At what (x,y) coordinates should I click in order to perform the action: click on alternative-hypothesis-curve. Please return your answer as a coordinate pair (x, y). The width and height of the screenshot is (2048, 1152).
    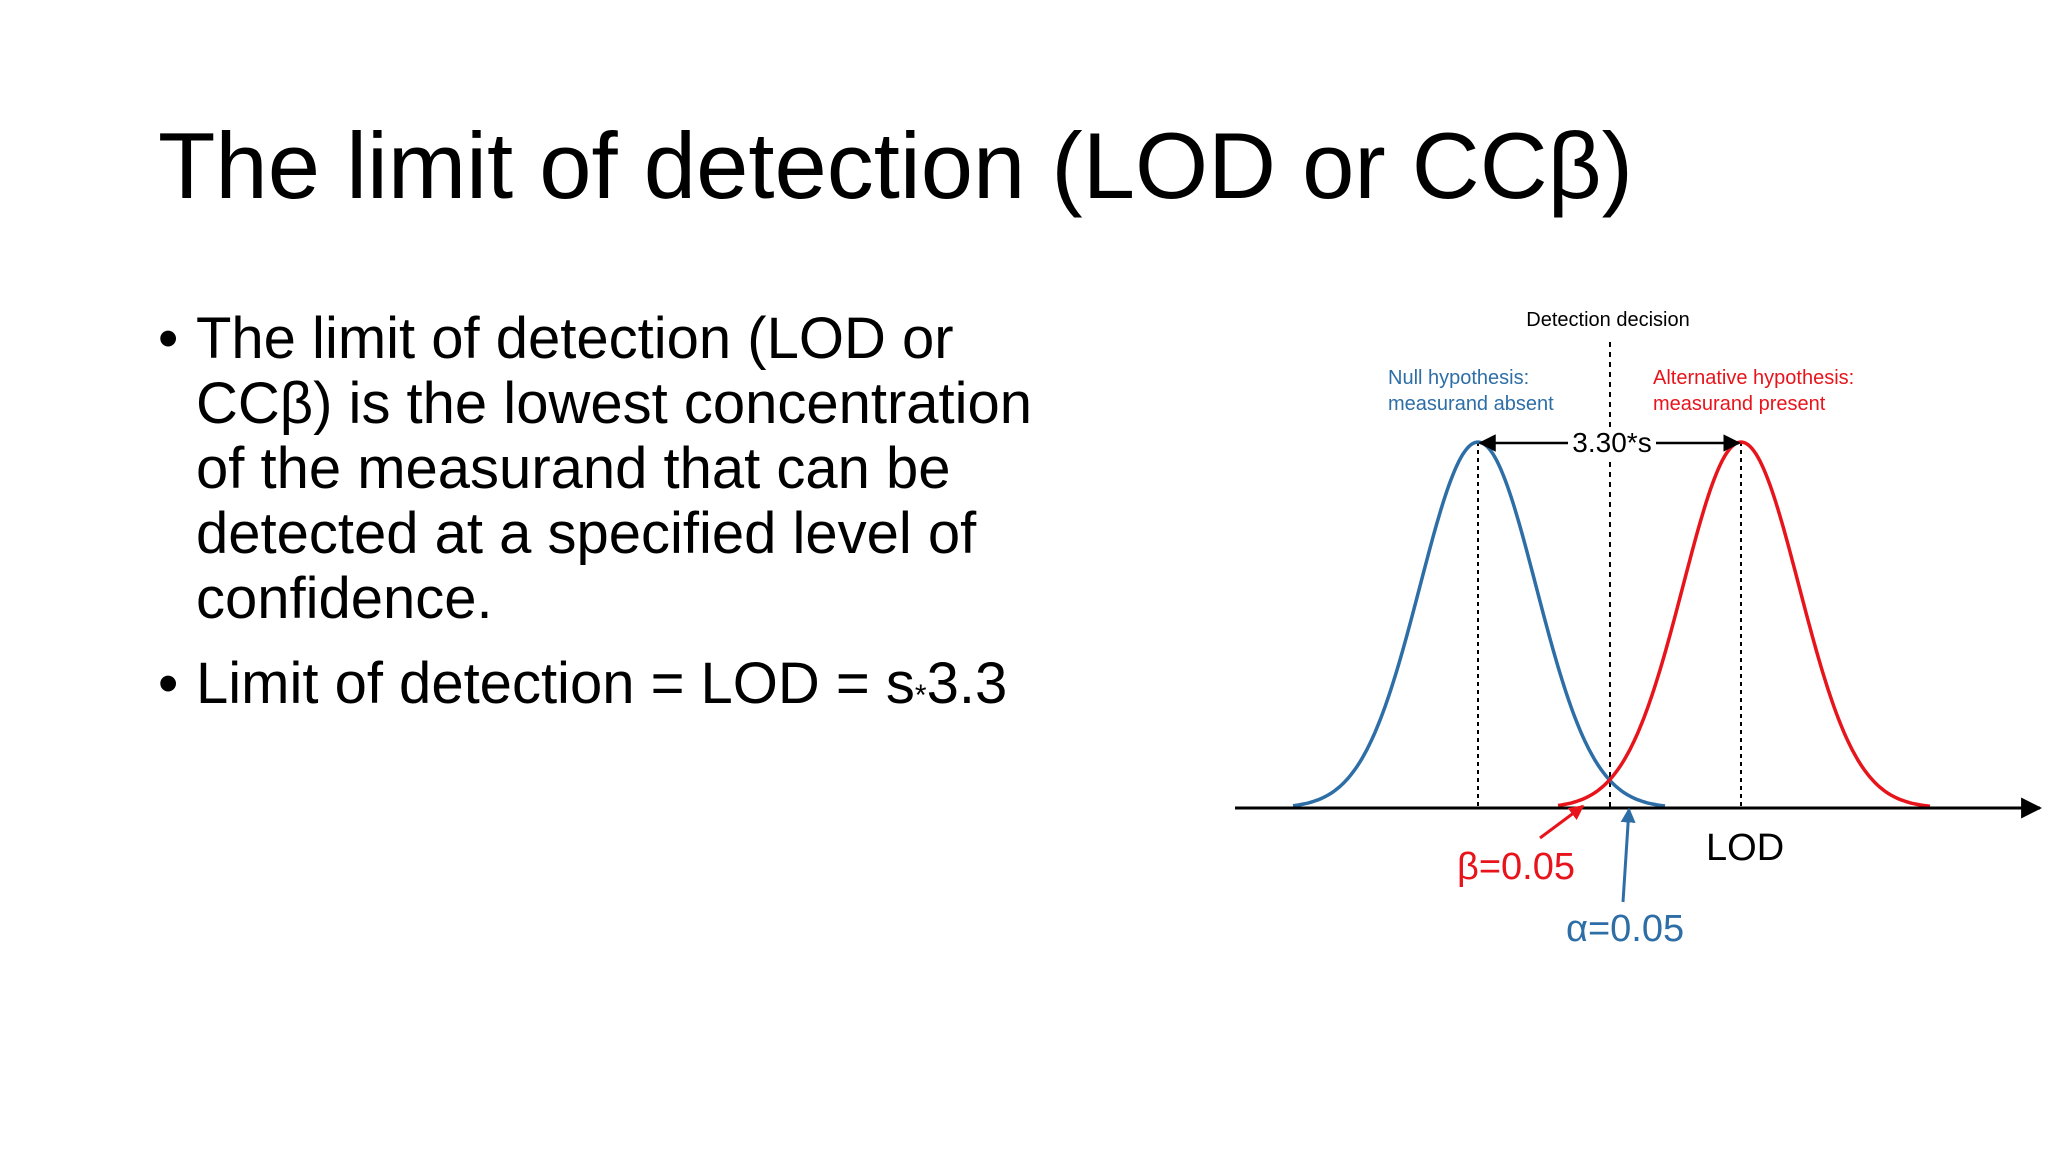
    Looking at the image, I should click on (1744, 624).